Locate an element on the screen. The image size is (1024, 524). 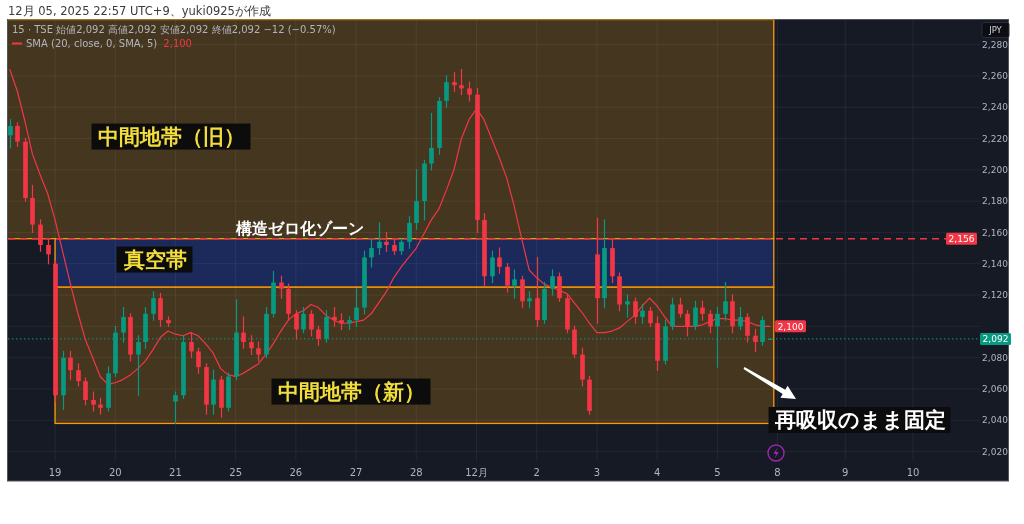
price-badge: 2,100 is located at coordinates (790, 326).